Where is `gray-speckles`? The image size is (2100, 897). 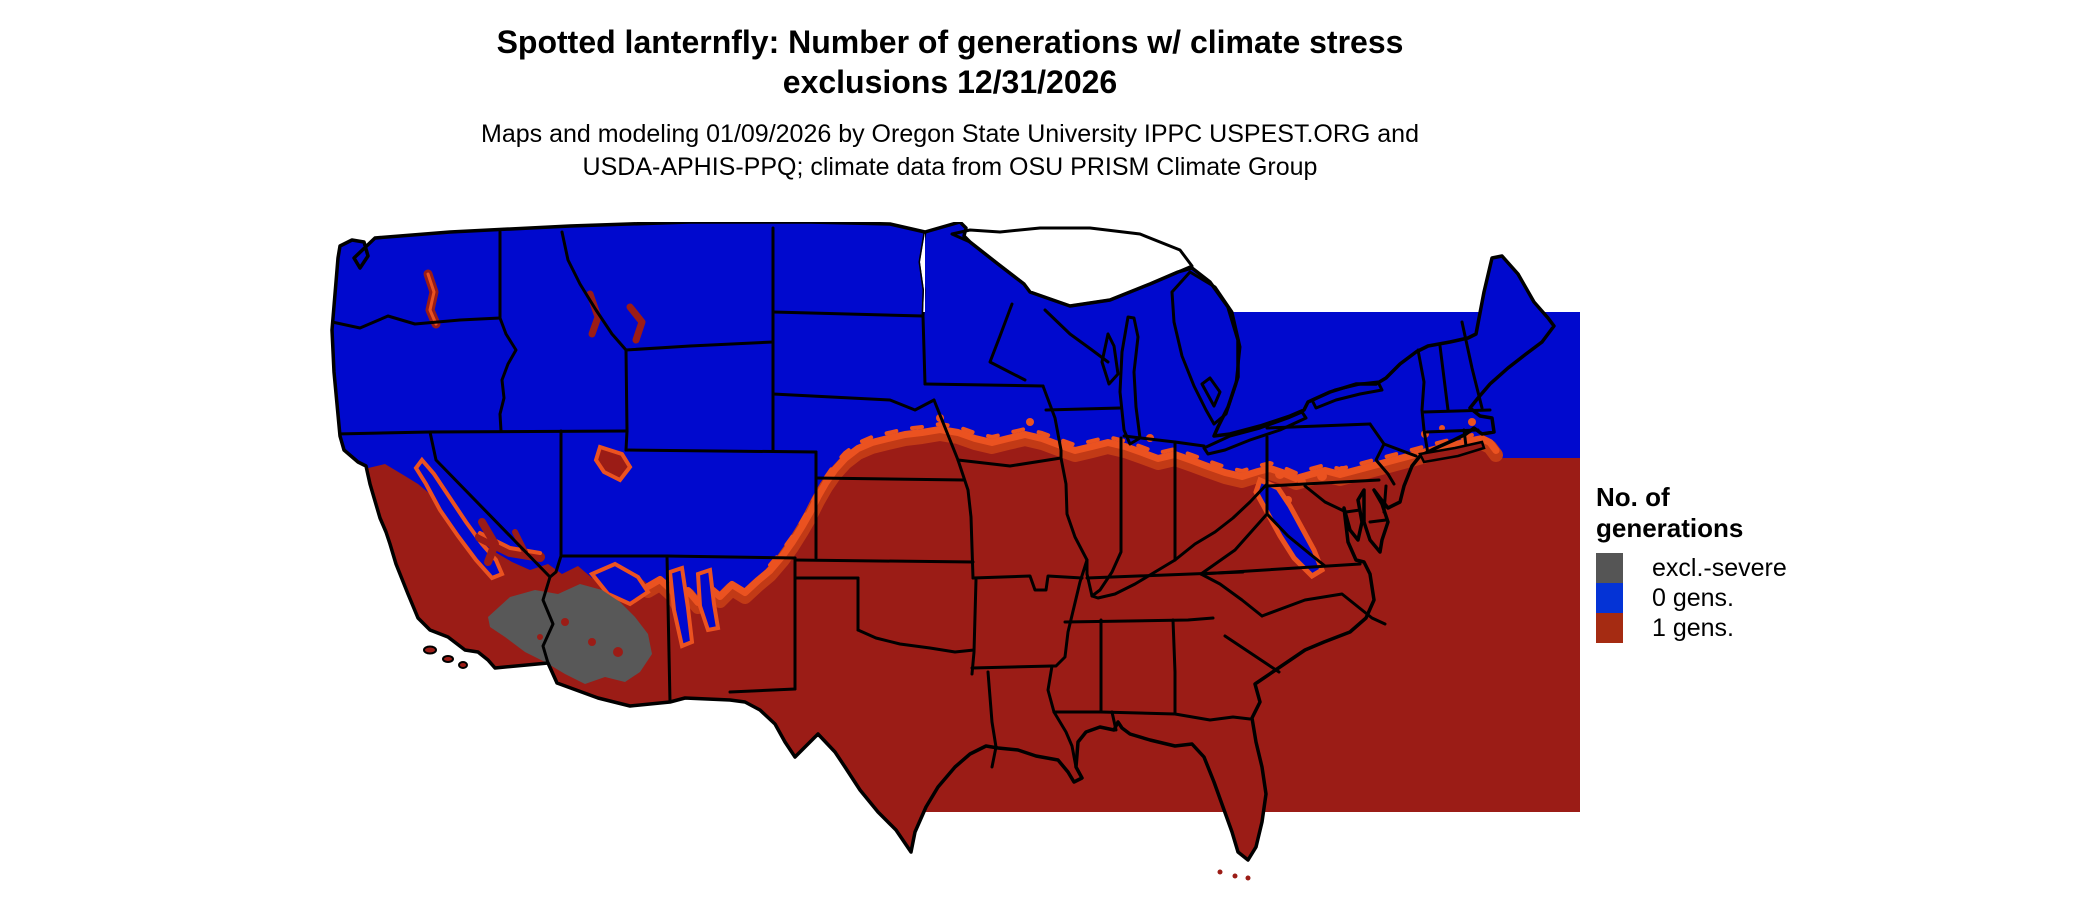 gray-speckles is located at coordinates (580, 637).